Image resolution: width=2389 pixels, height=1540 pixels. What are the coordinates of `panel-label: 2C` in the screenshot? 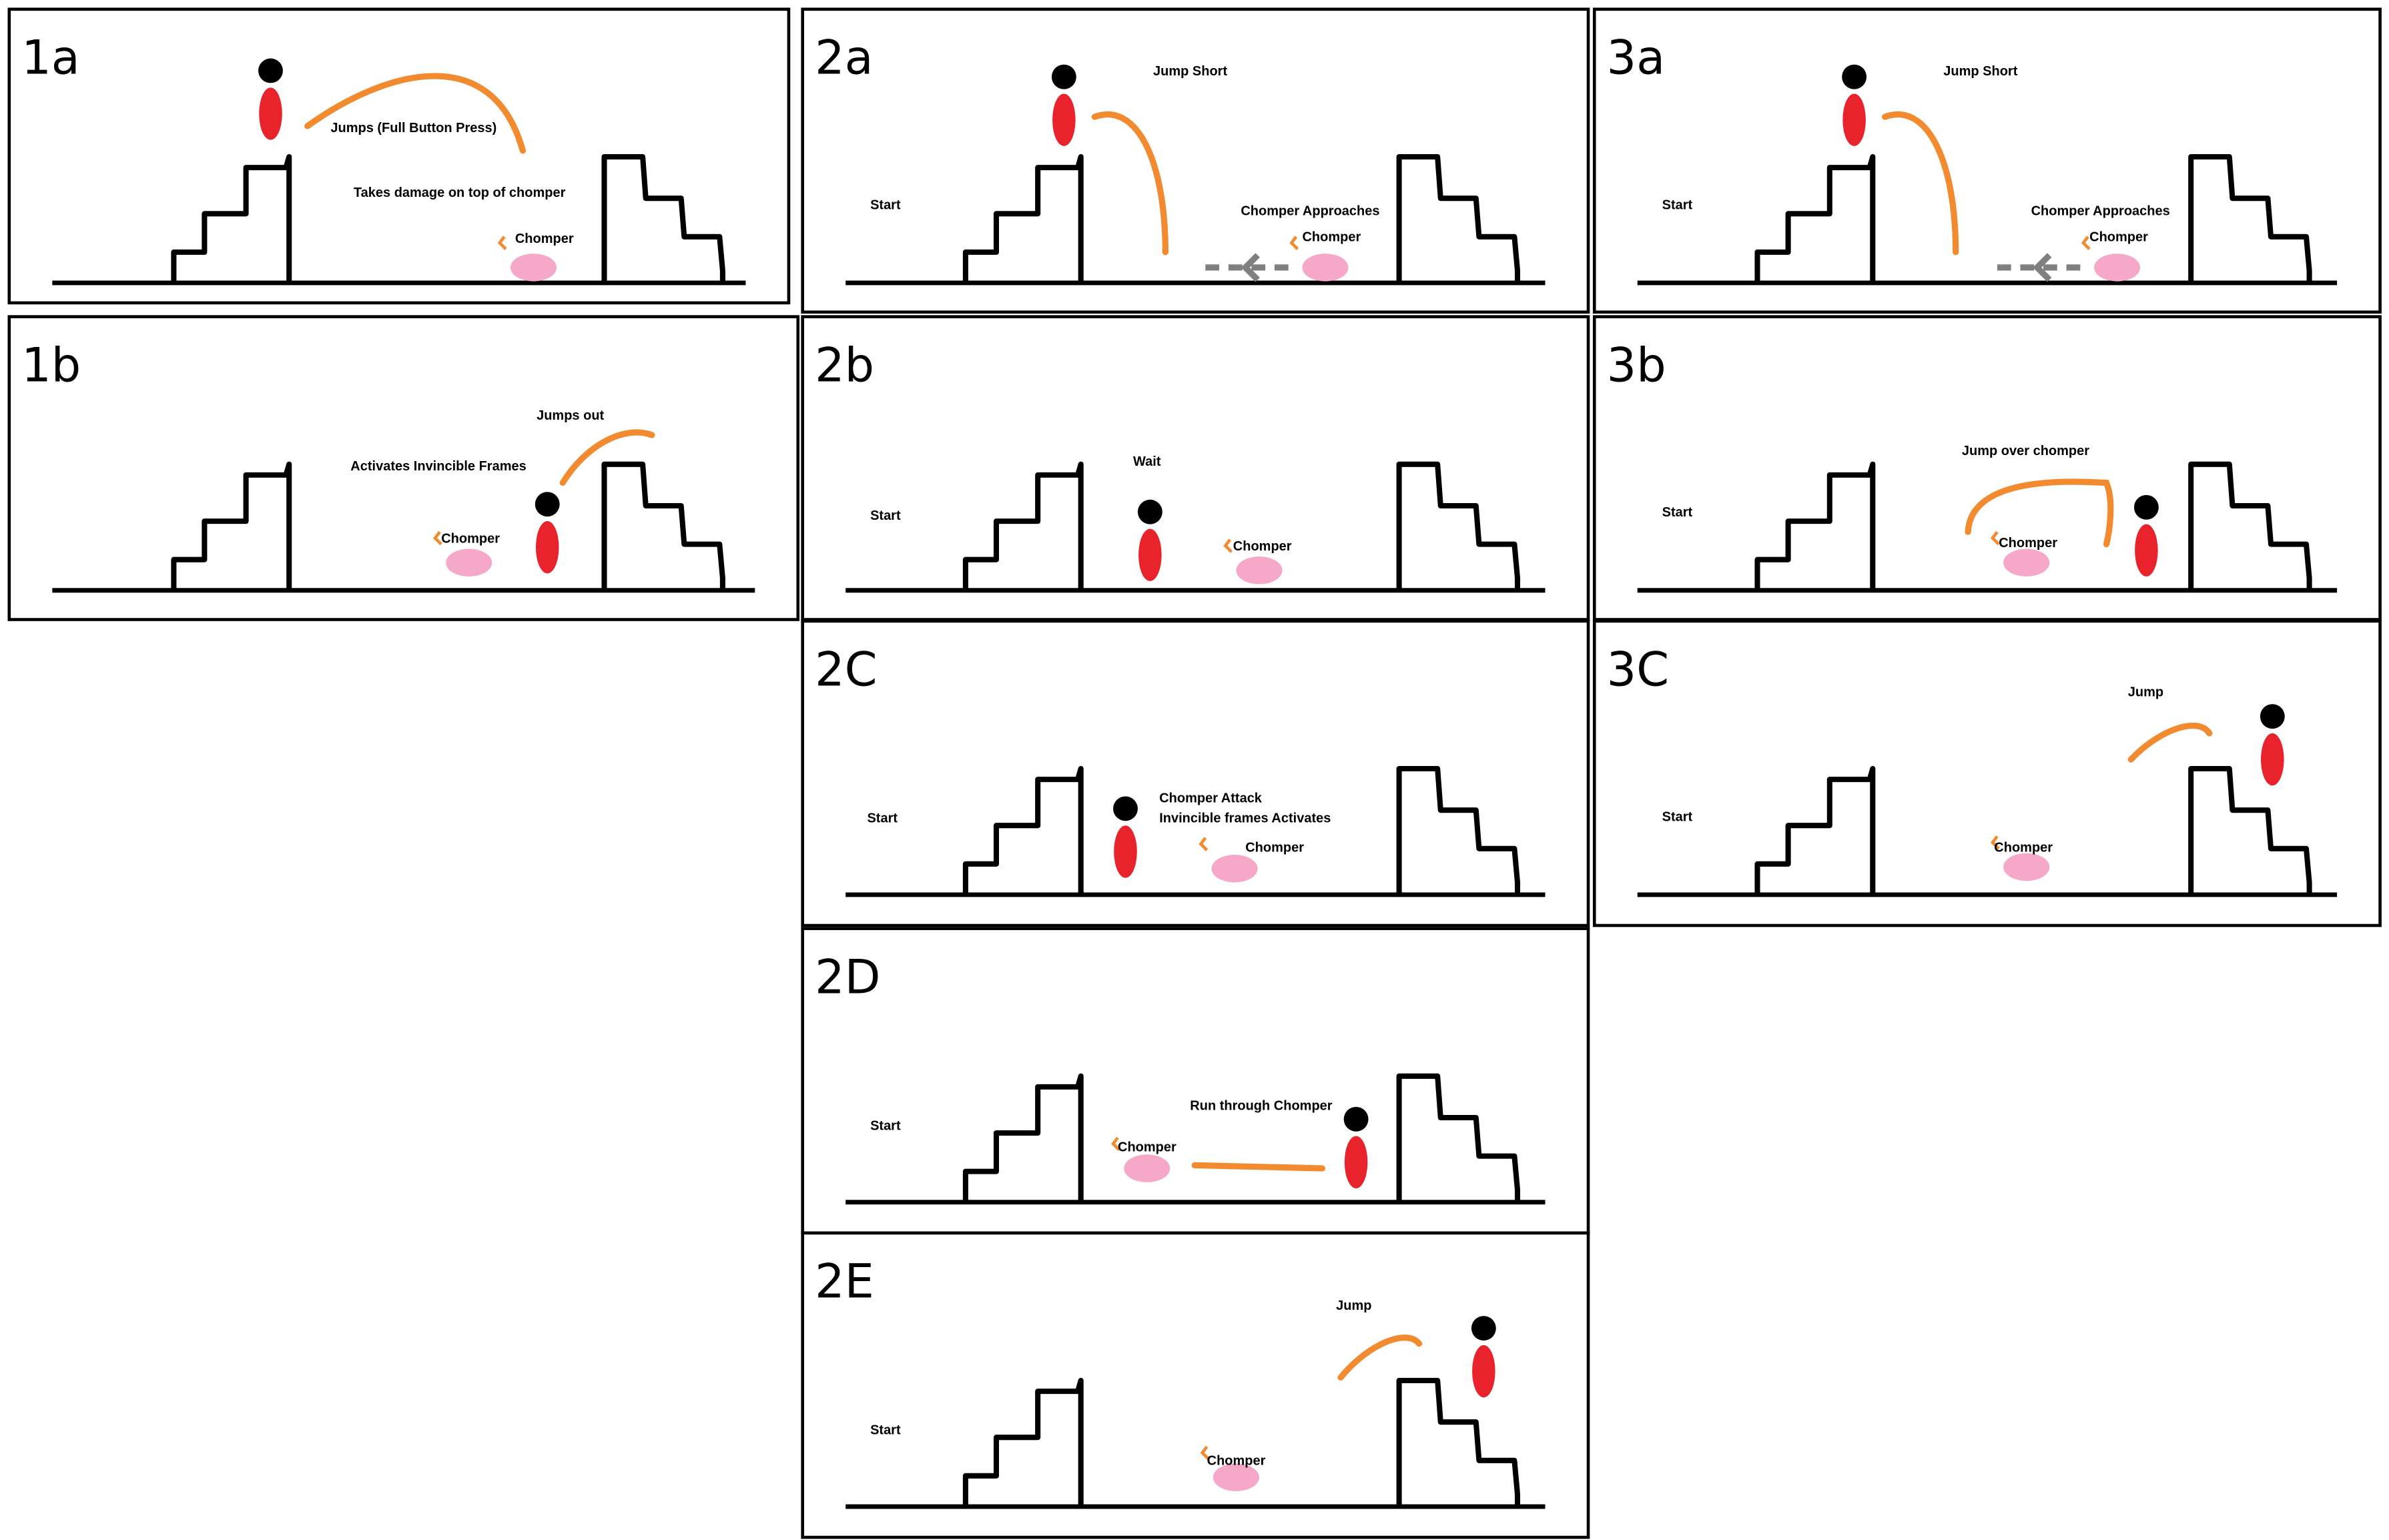 It's located at (846, 670).